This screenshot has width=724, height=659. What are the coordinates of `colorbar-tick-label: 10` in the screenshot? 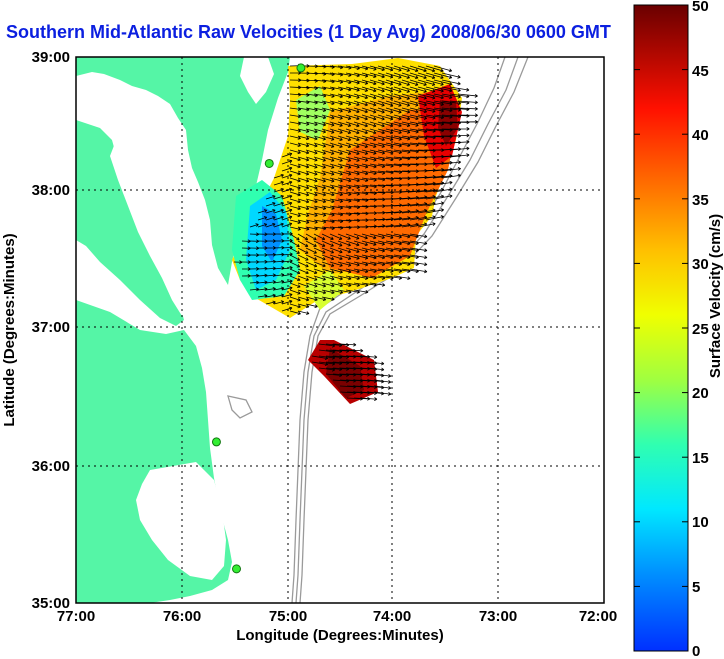 It's located at (700, 522).